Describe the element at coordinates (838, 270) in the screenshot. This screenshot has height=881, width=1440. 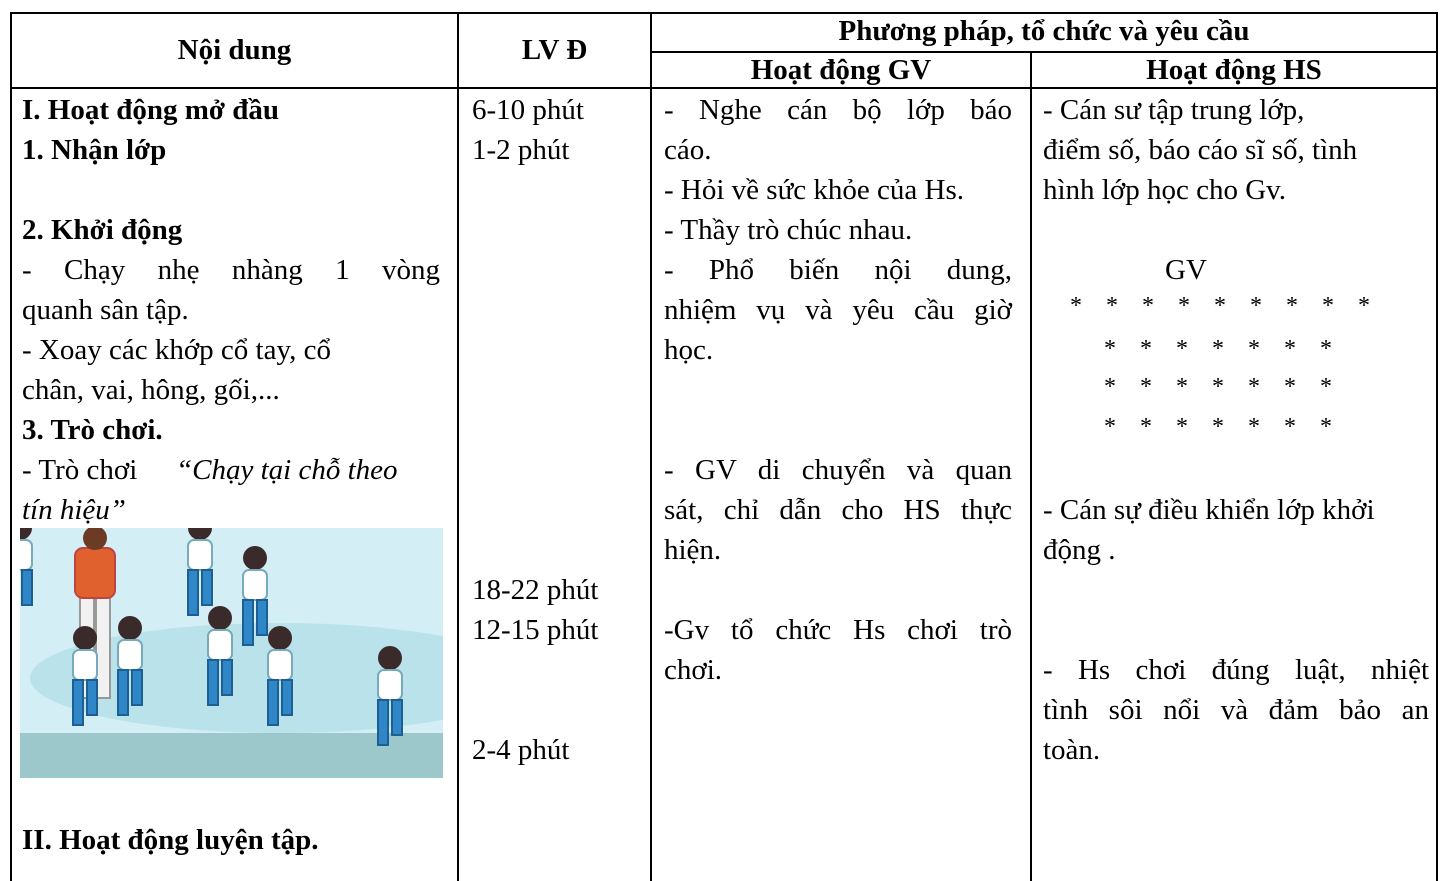
I see `cell-text: - Phổ biến nội dung,` at that location.